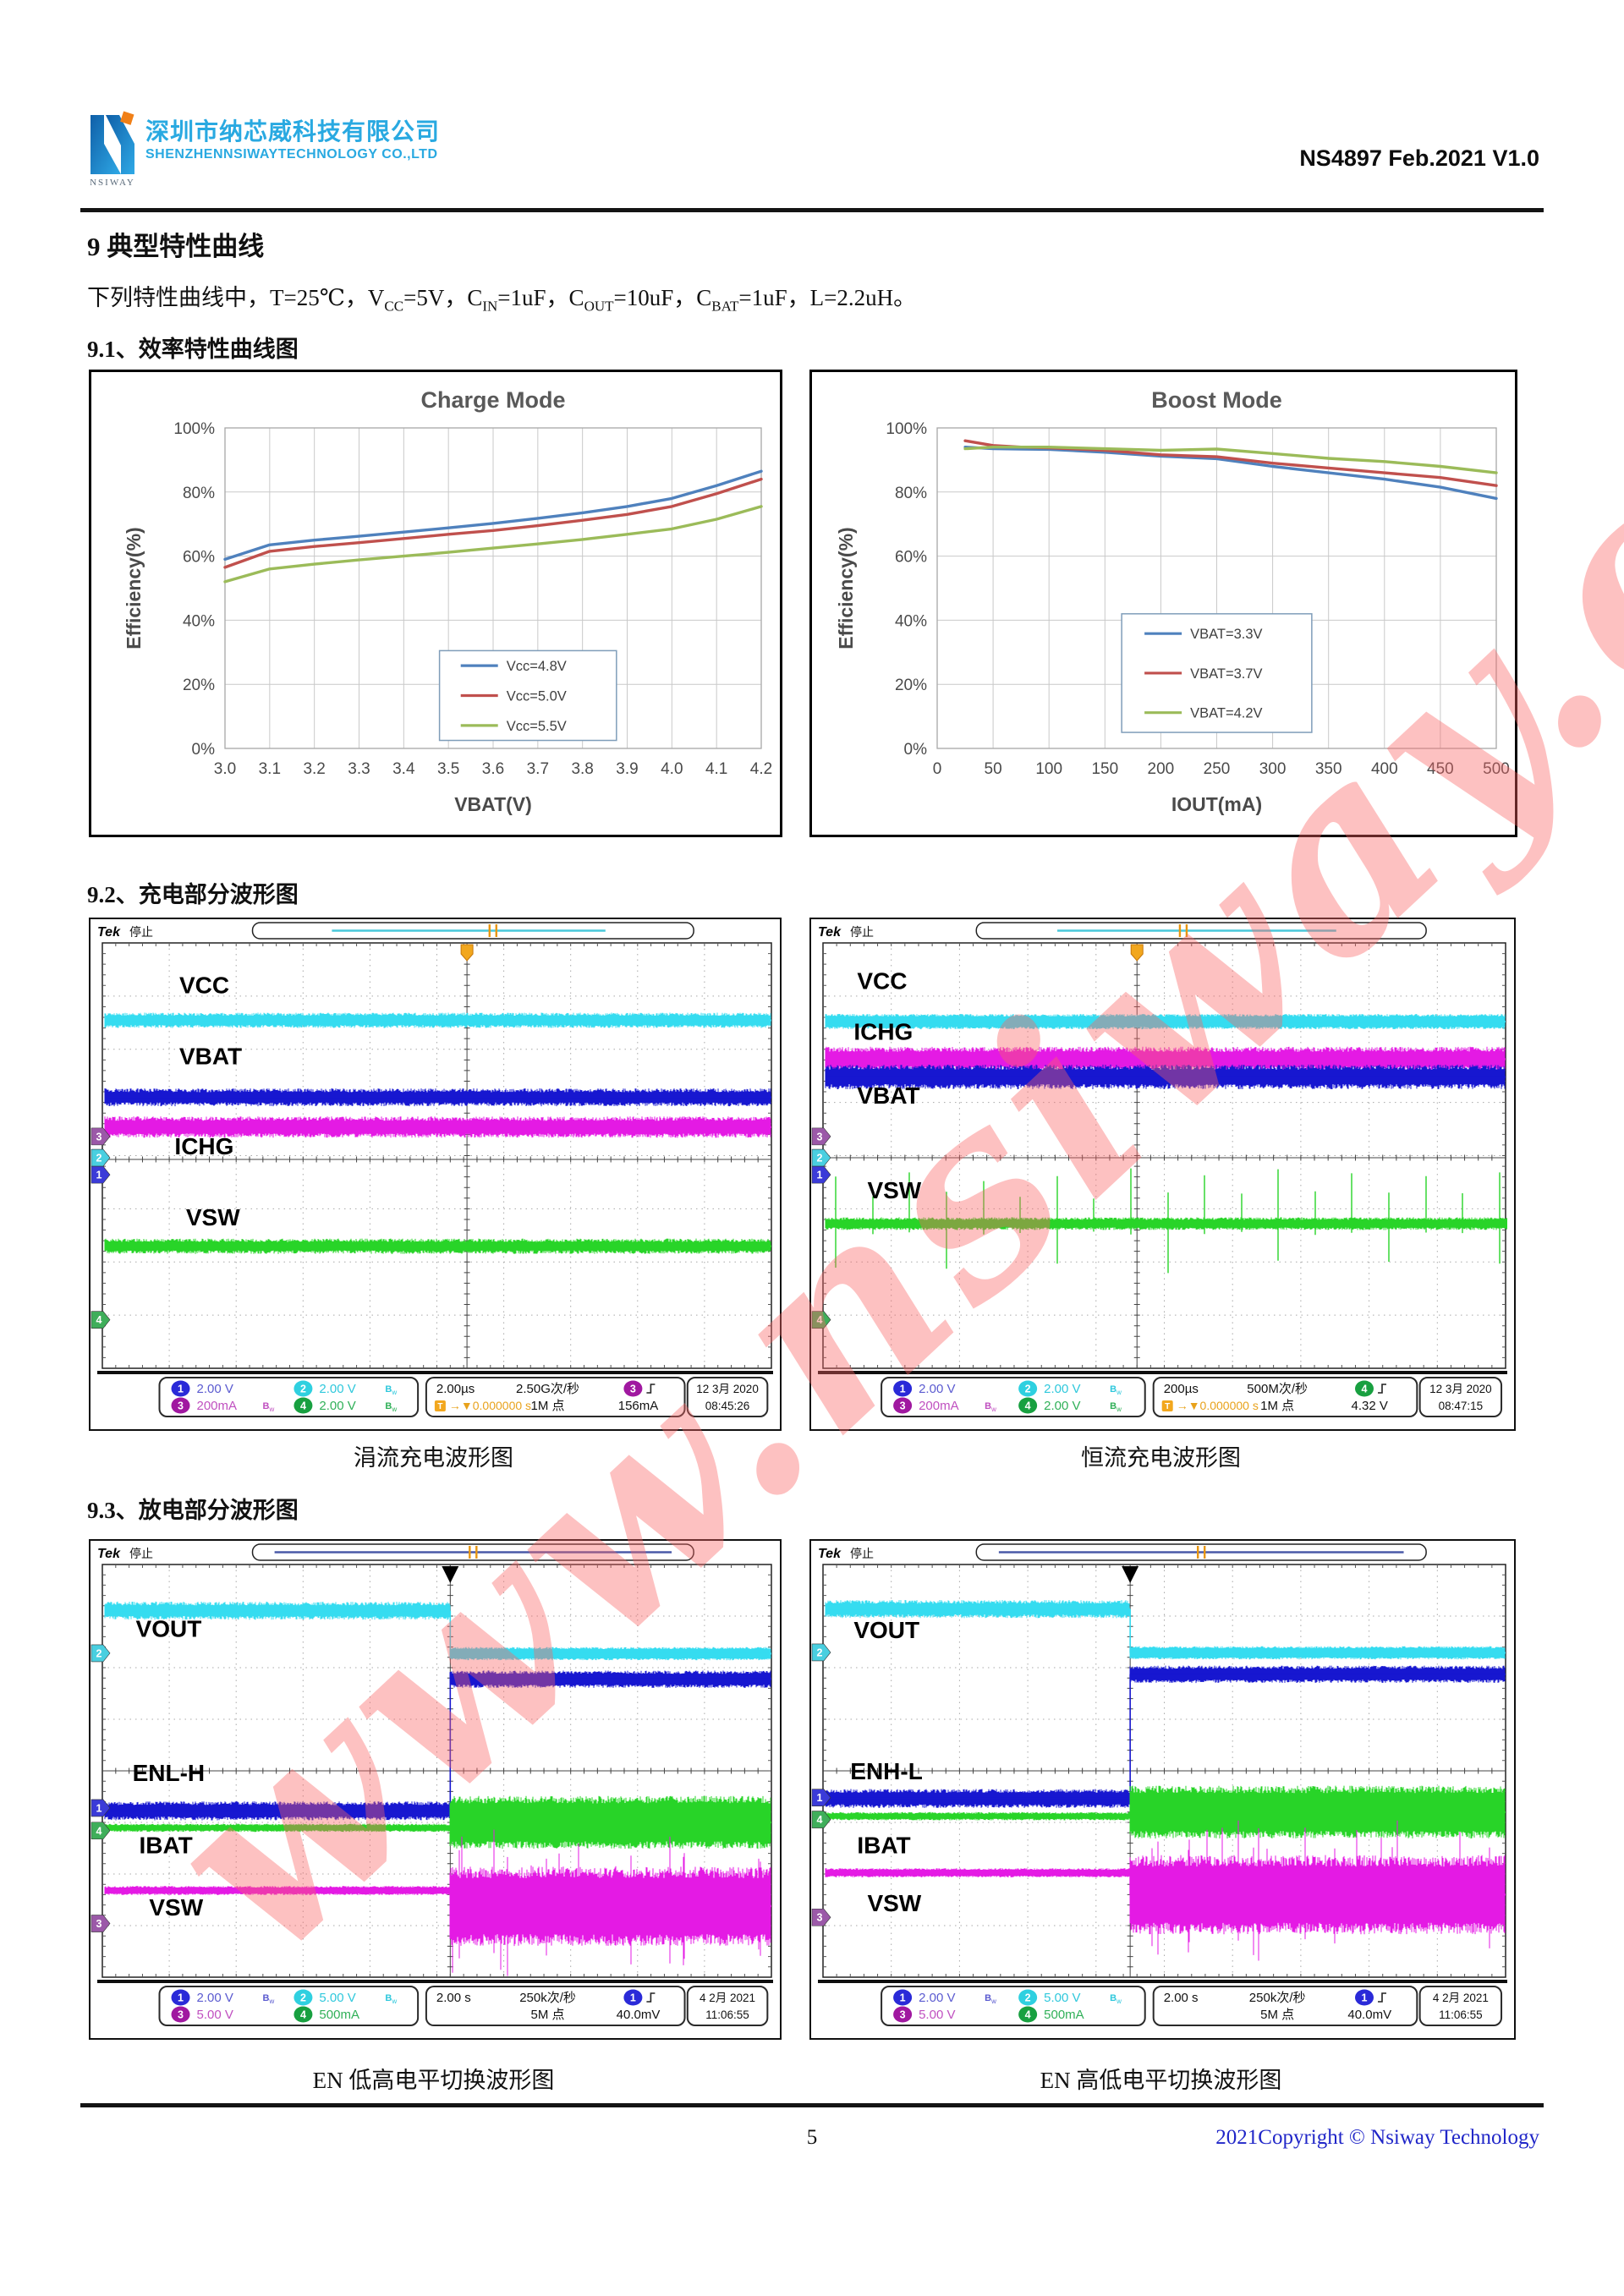  I want to click on svg-text: 12 3月 2020, so click(728, 1389).